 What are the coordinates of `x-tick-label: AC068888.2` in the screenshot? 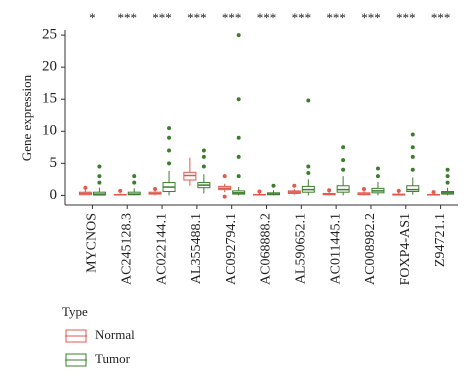 It's located at (266, 249).